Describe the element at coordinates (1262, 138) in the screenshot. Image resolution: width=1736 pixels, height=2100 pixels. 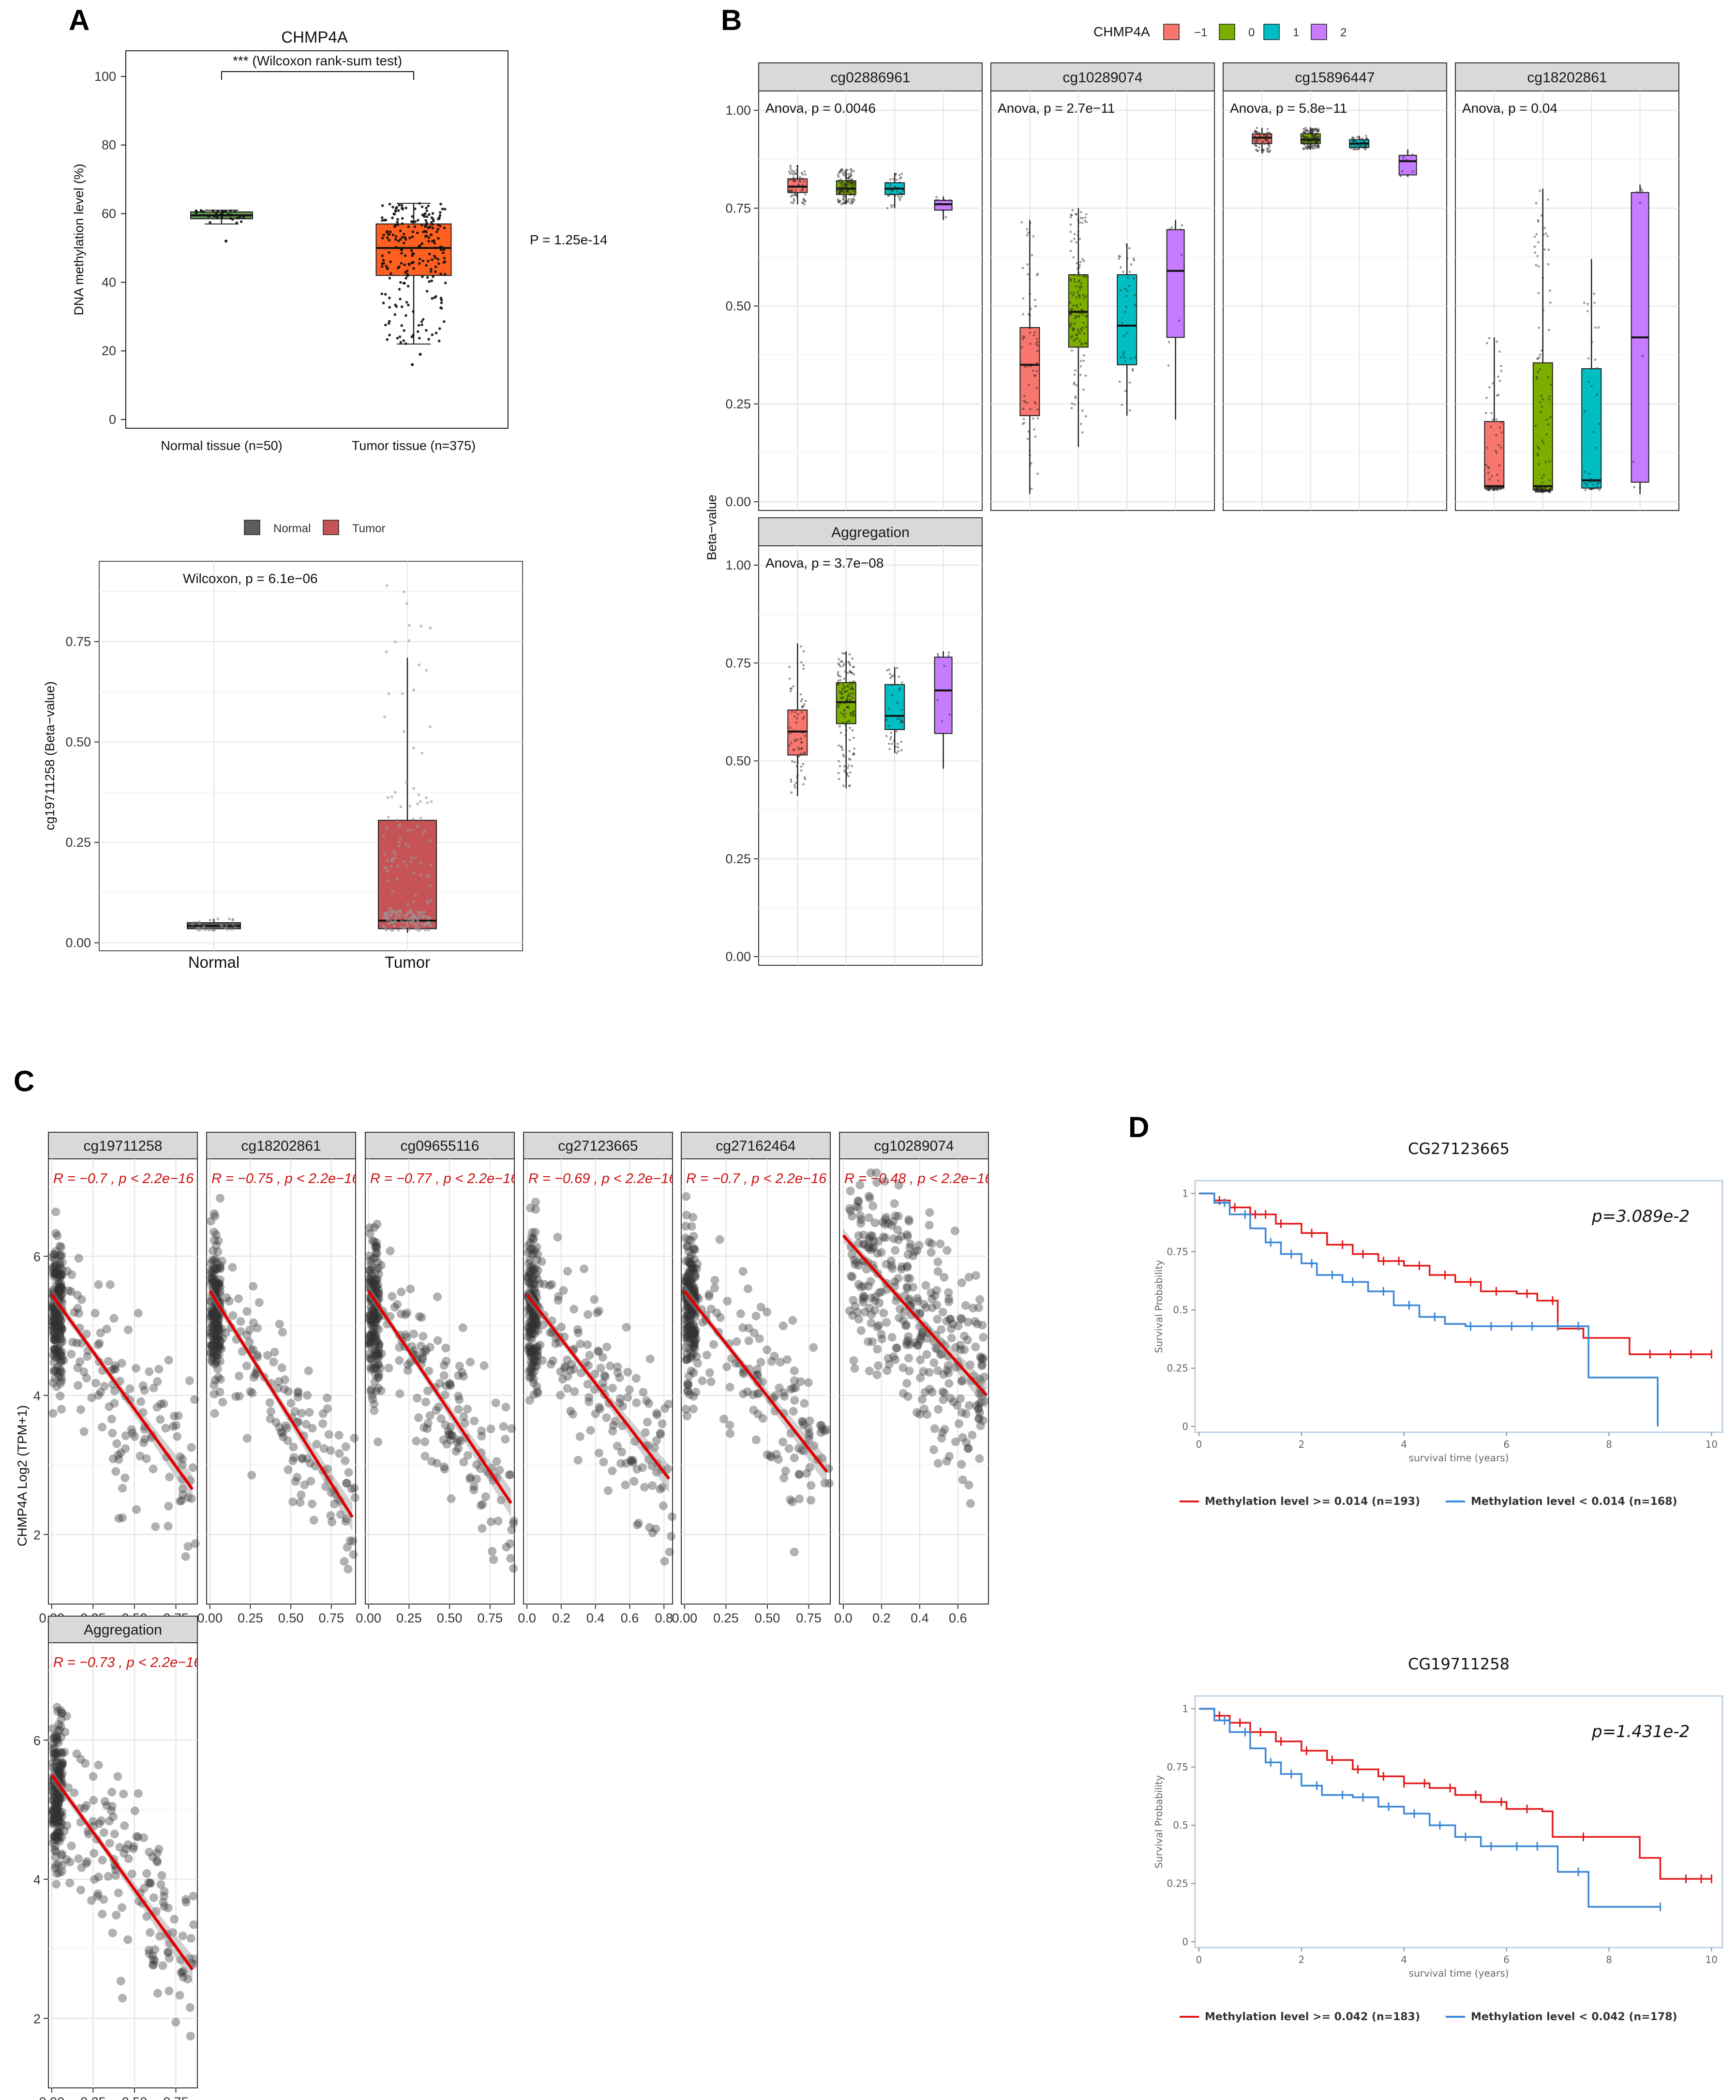
I see `panel-b-box-0-box` at that location.